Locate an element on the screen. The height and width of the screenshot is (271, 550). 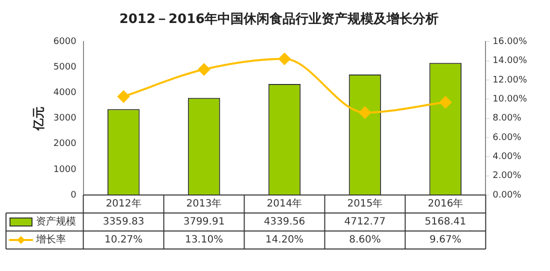
y2-tick-label: 0.00% is located at coordinates (507, 195).